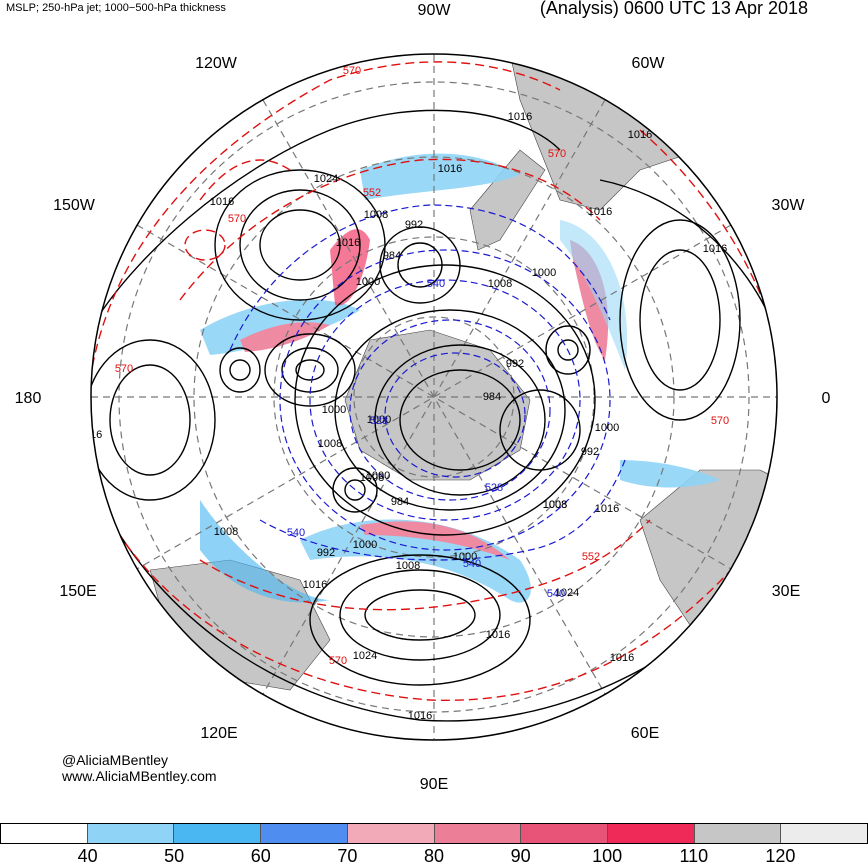 This screenshot has width=868, height=867. Describe the element at coordinates (434, 856) in the screenshot. I see `colorbar-tick-label: 80` at that location.